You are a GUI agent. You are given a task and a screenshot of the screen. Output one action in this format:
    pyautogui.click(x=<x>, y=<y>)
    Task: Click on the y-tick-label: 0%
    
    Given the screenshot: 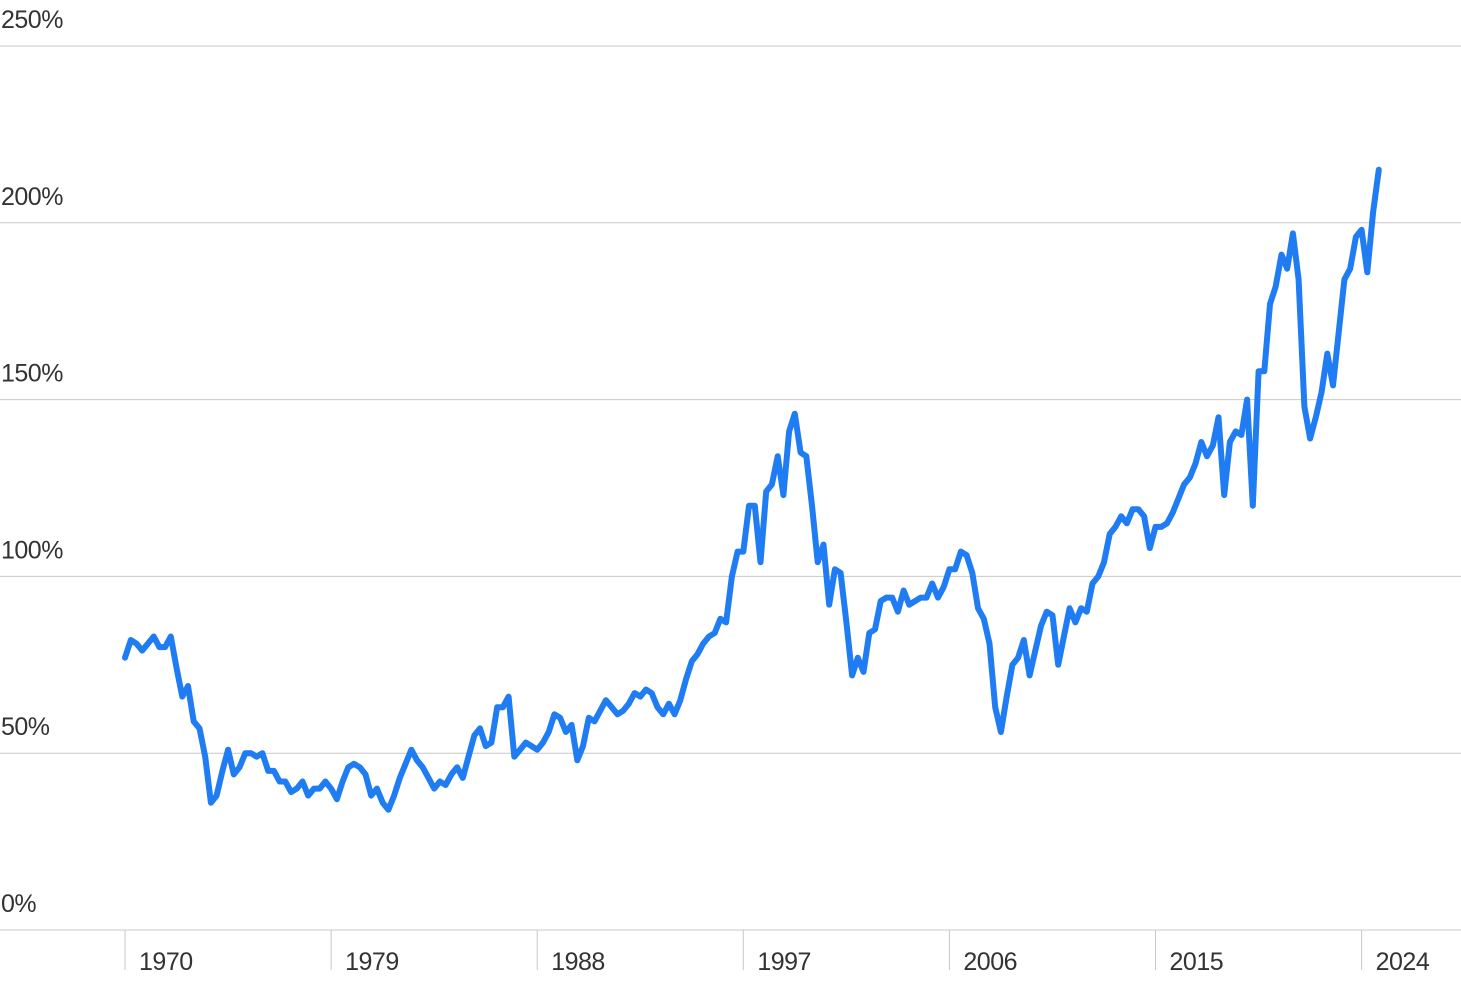 What is the action you would take?
    pyautogui.click(x=18, y=904)
    